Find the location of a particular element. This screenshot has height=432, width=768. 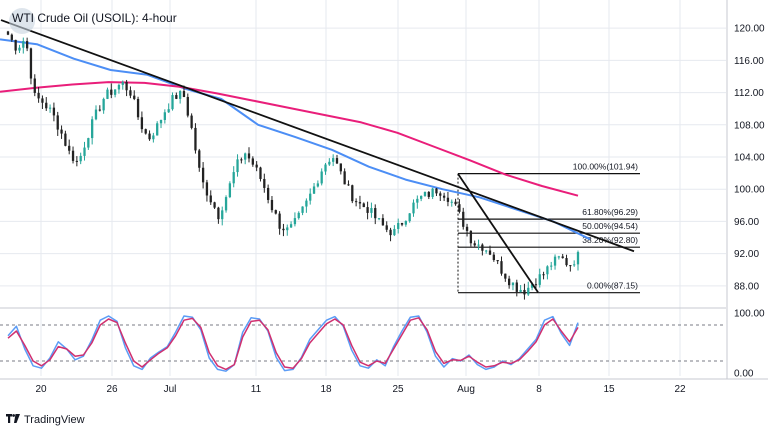

oscillator-tick-label: 0.00 is located at coordinates (744, 374).